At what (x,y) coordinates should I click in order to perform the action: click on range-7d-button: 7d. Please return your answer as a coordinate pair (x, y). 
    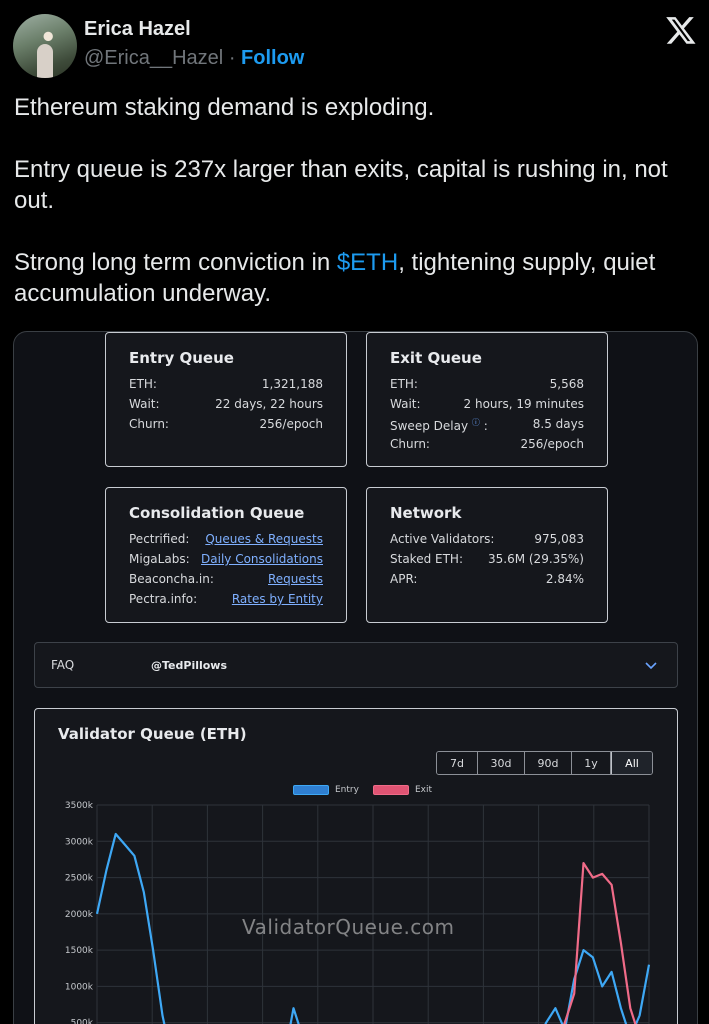
    Looking at the image, I should click on (457, 763).